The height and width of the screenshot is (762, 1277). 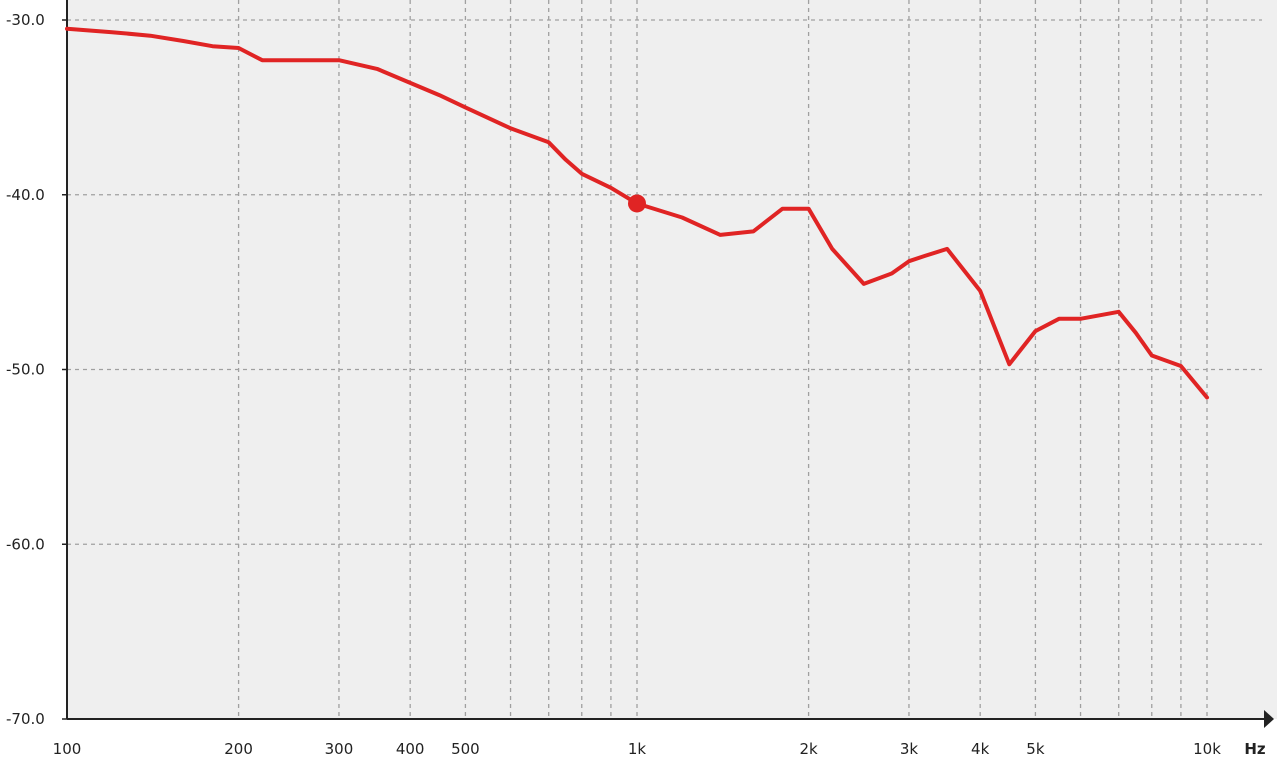 I want to click on y-tick-label: -60.0, so click(x=25, y=544).